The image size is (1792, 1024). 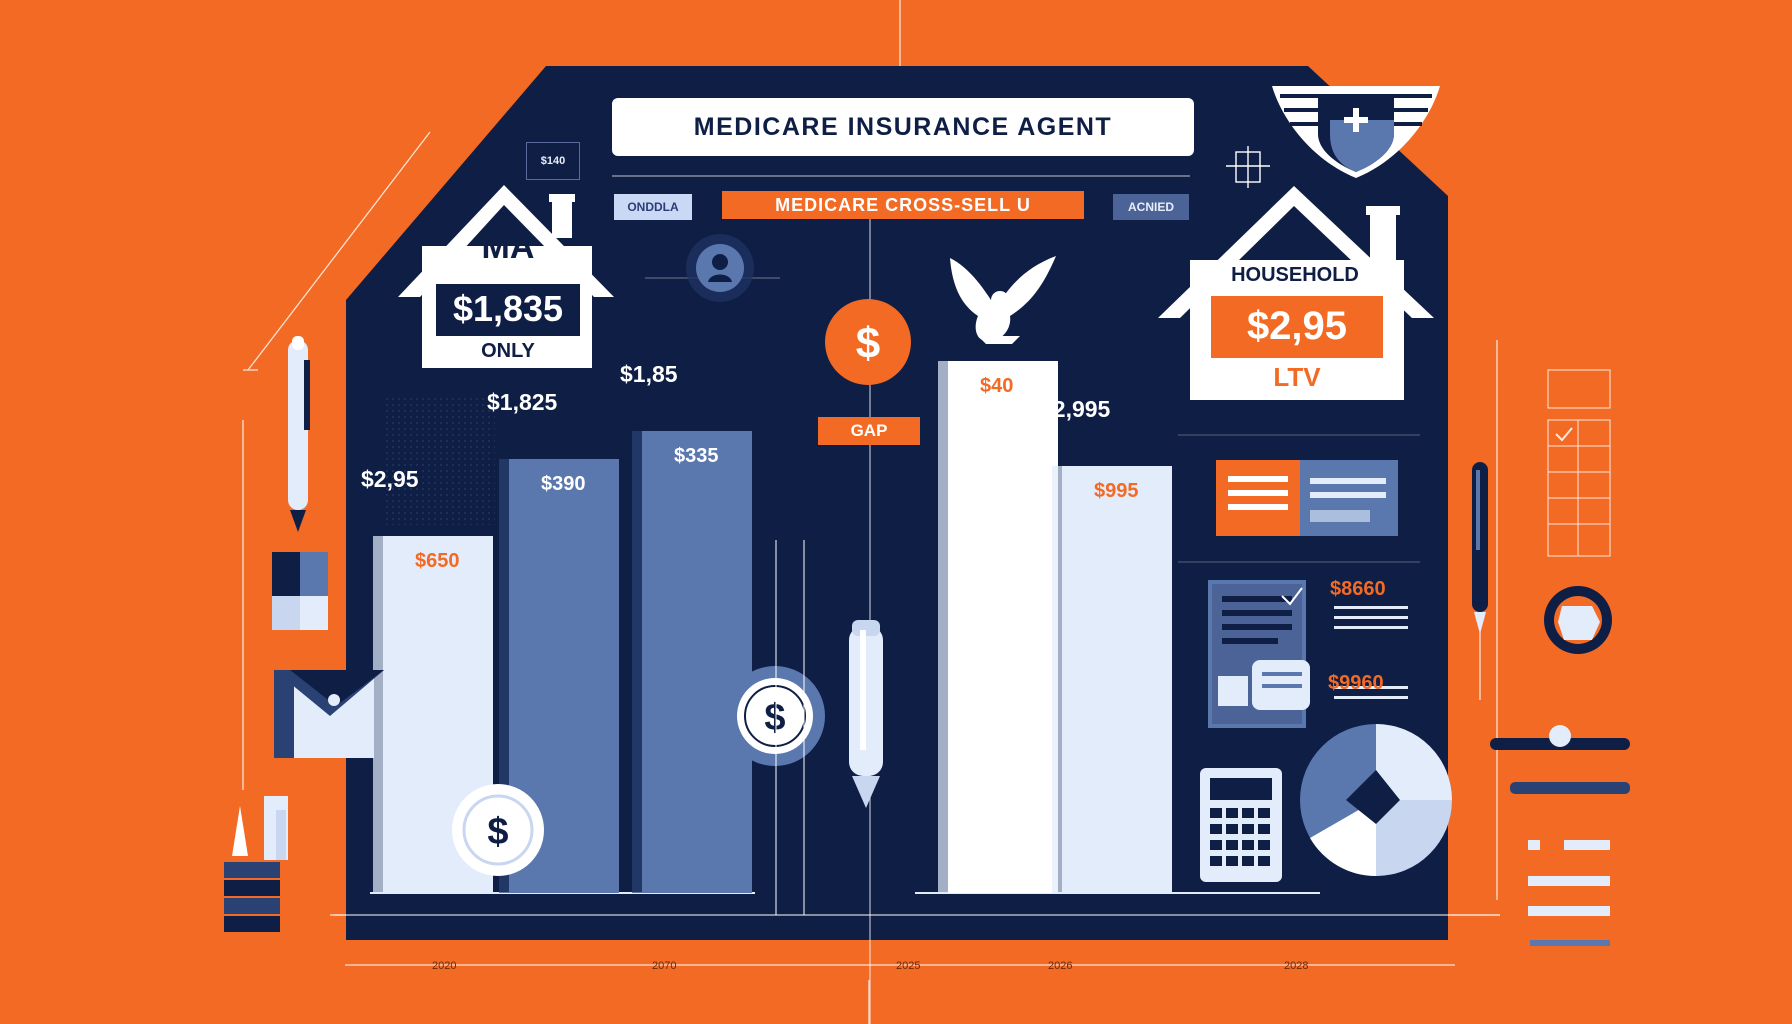 What do you see at coordinates (649, 374) in the screenshot?
I see `bar-top-label-2: $1,85` at bounding box center [649, 374].